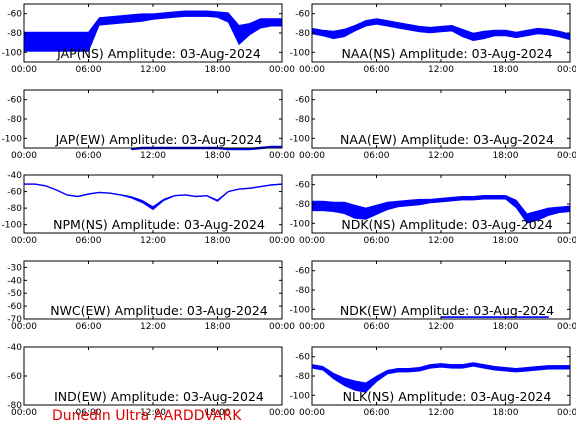 This screenshot has width=576, height=432. I want to click on series-line-ndk-ns, so click(441, 208).